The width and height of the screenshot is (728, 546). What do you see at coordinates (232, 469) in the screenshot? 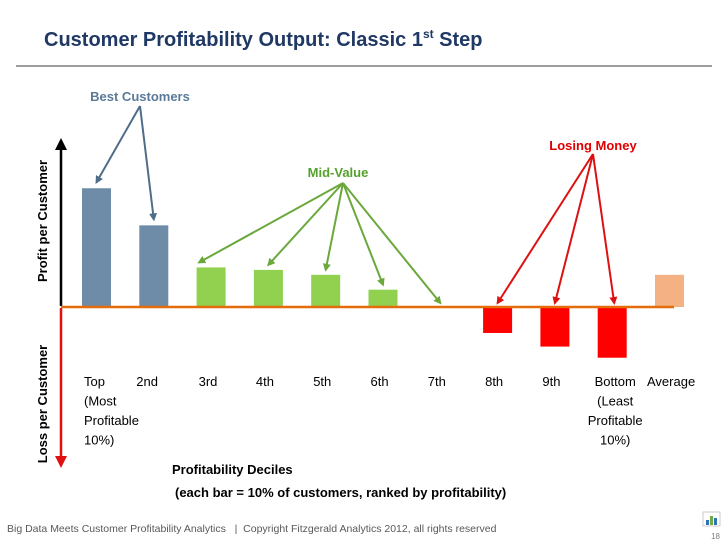
I see `x-axis-title: Profitability Deciles` at bounding box center [232, 469].